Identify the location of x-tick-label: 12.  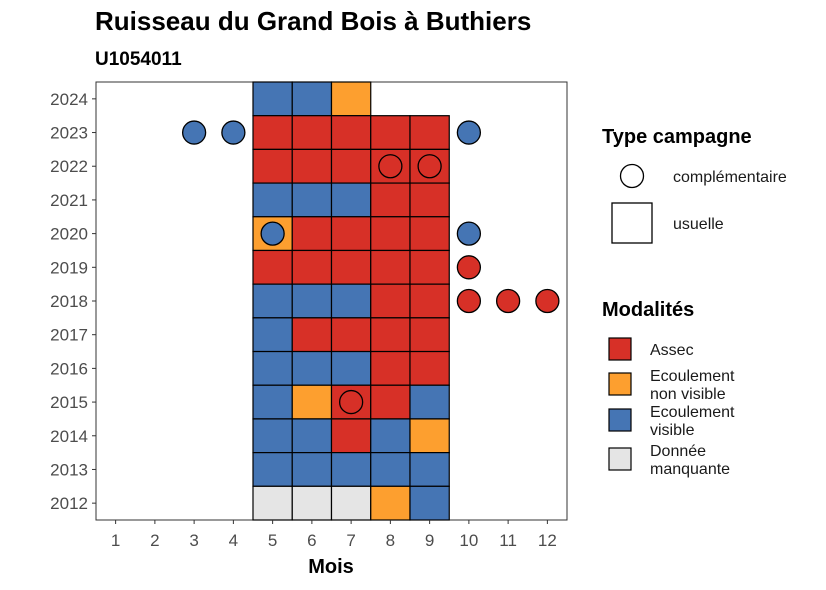
(547, 540).